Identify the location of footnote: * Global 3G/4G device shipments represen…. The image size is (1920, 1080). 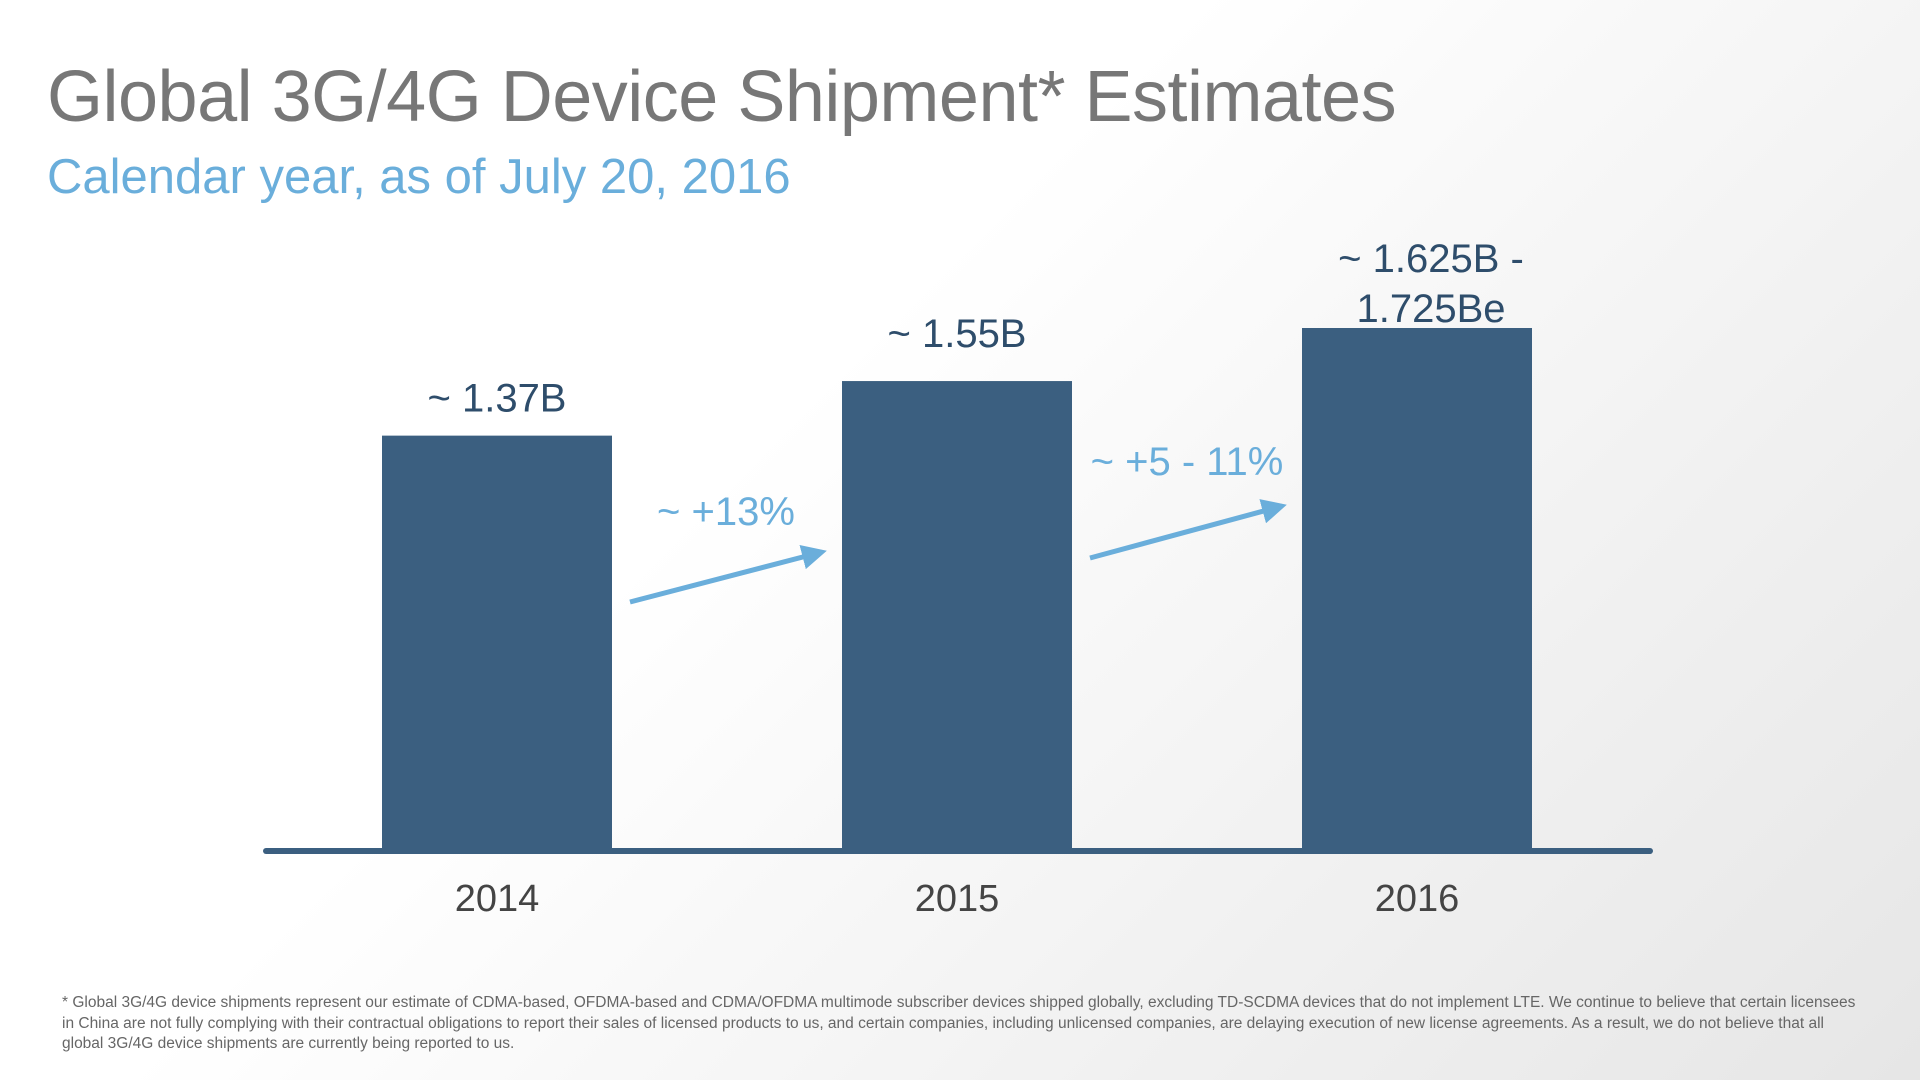
(959, 1023).